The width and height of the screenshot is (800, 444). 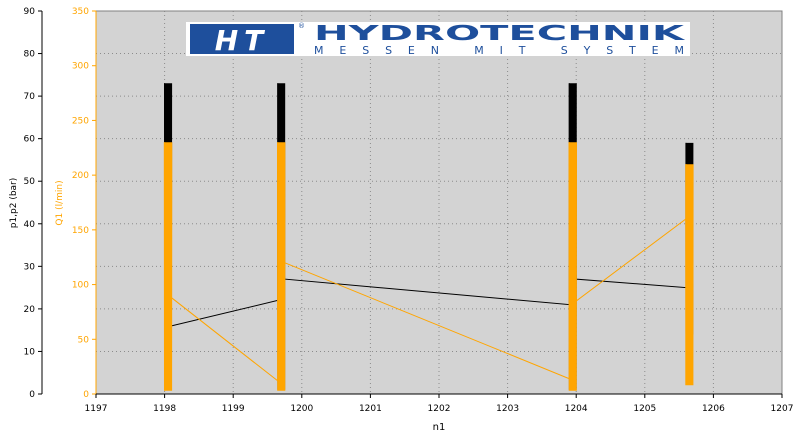 What do you see at coordinates (30, 182) in the screenshot?
I see `left-tick-label: 50` at bounding box center [30, 182].